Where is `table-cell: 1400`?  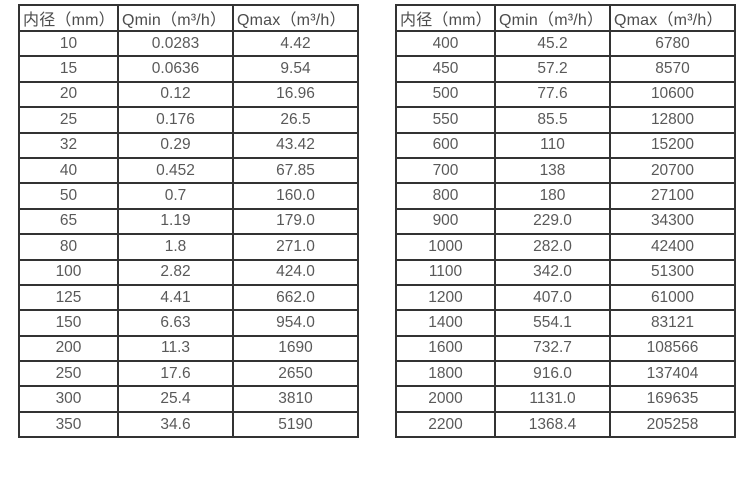 table-cell: 1400 is located at coordinates (445, 323).